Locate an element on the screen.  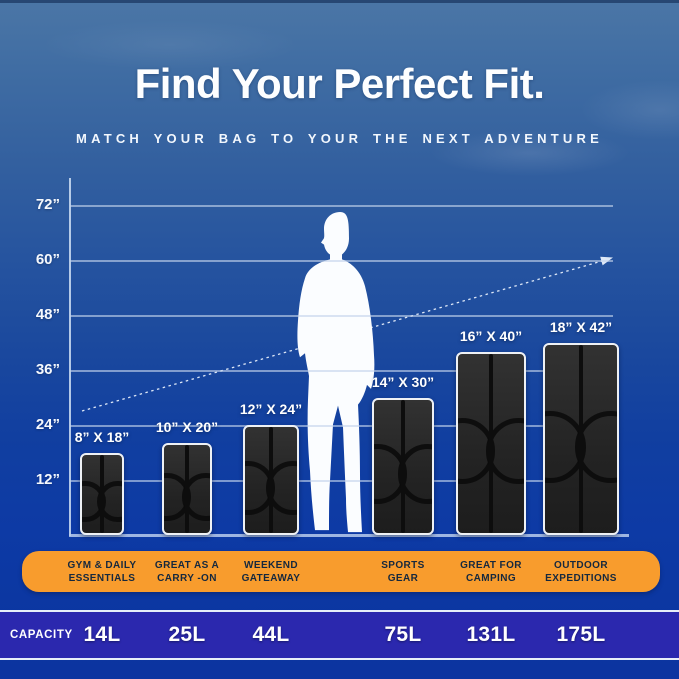
capacity-value: 131L is located at coordinates (491, 634).